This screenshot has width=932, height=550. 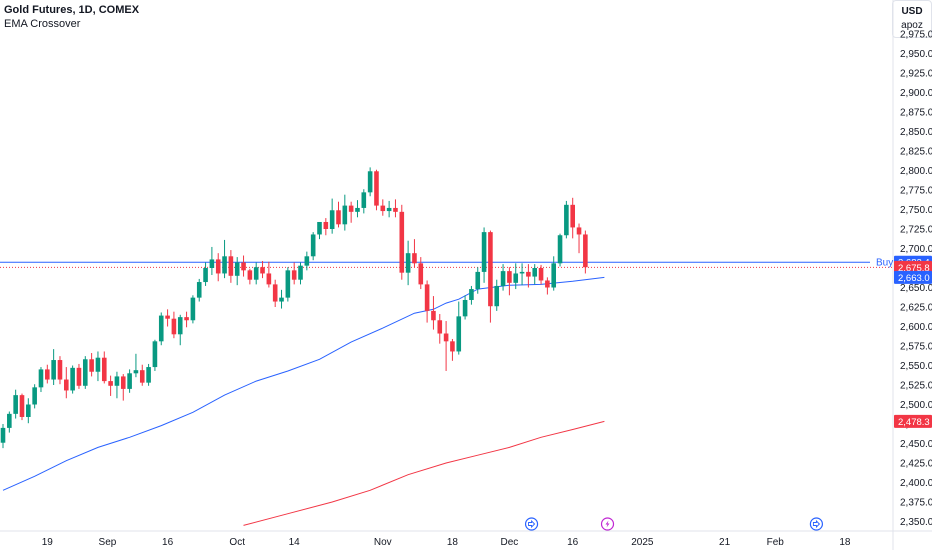 I want to click on y-tick-label: 2,375.0, so click(x=916, y=503).